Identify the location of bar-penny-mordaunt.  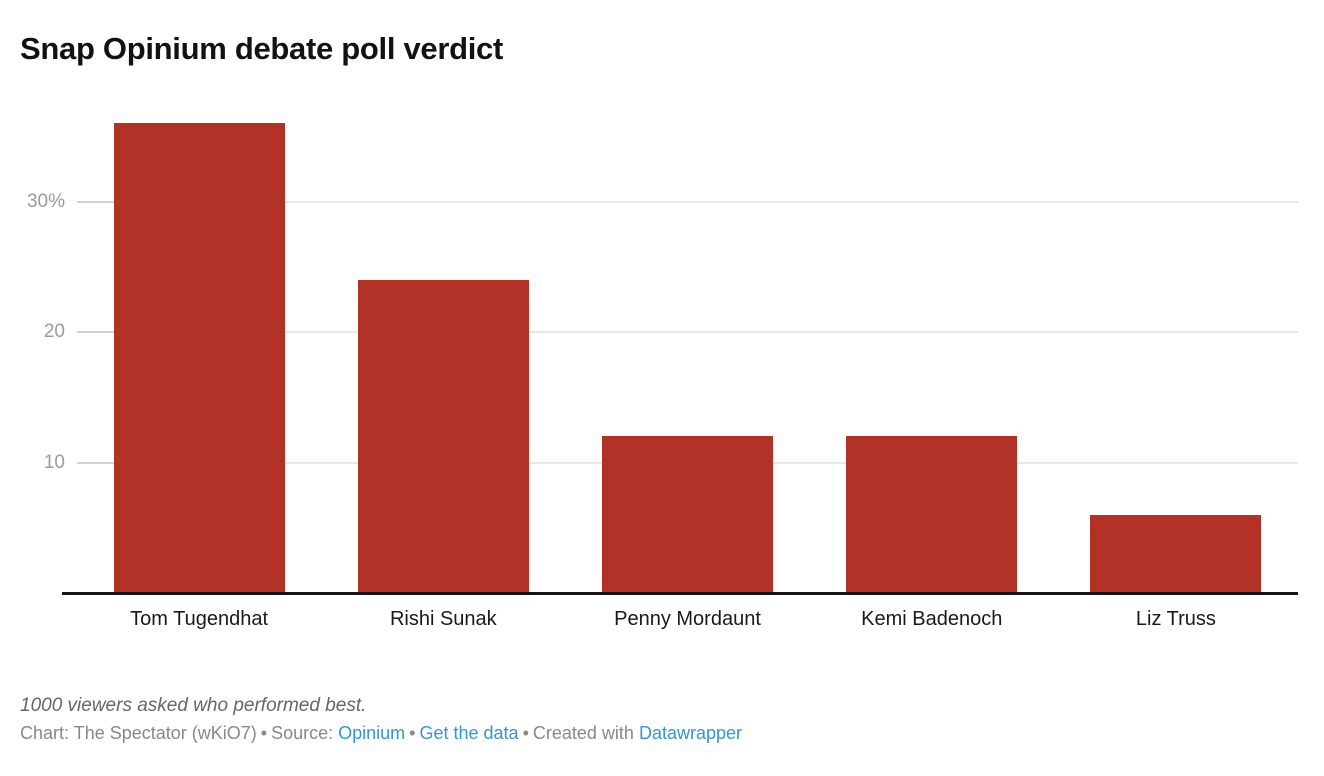
(687, 514).